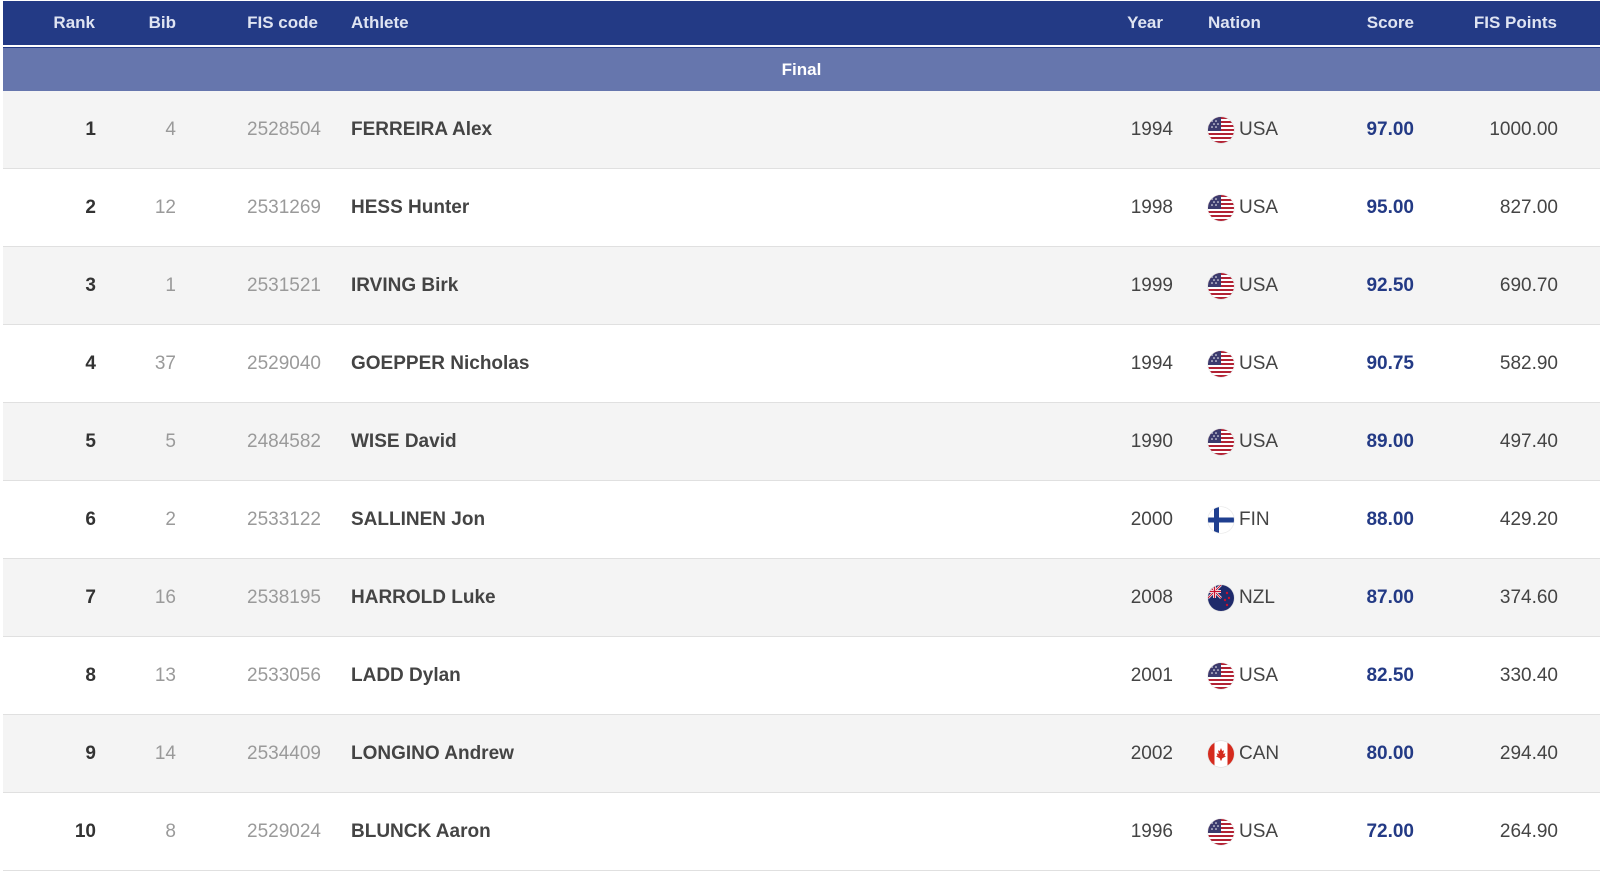  Describe the element at coordinates (284, 441) in the screenshot. I see `fis-code-cell: 2484582` at that location.